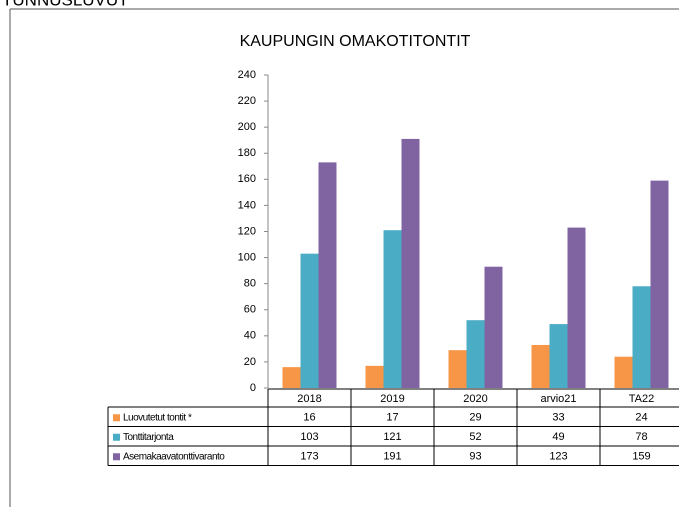  What do you see at coordinates (247, 101) in the screenshot?
I see `y-tick-label: 220` at bounding box center [247, 101].